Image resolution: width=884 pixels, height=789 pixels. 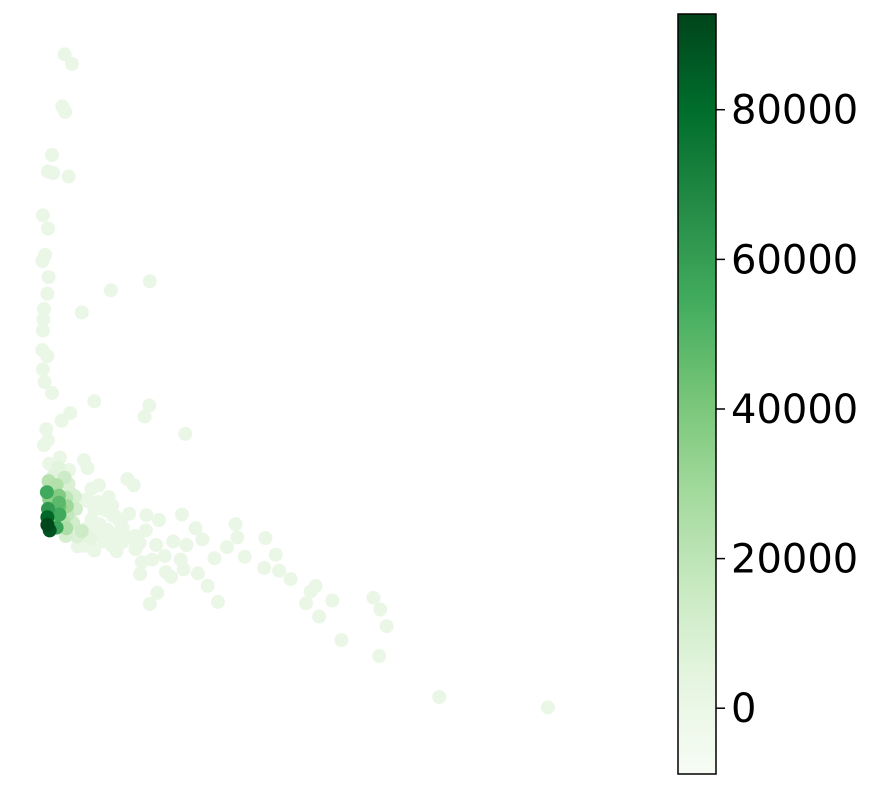 I want to click on colorbar-tick-label: 80000, so click(x=794, y=111).